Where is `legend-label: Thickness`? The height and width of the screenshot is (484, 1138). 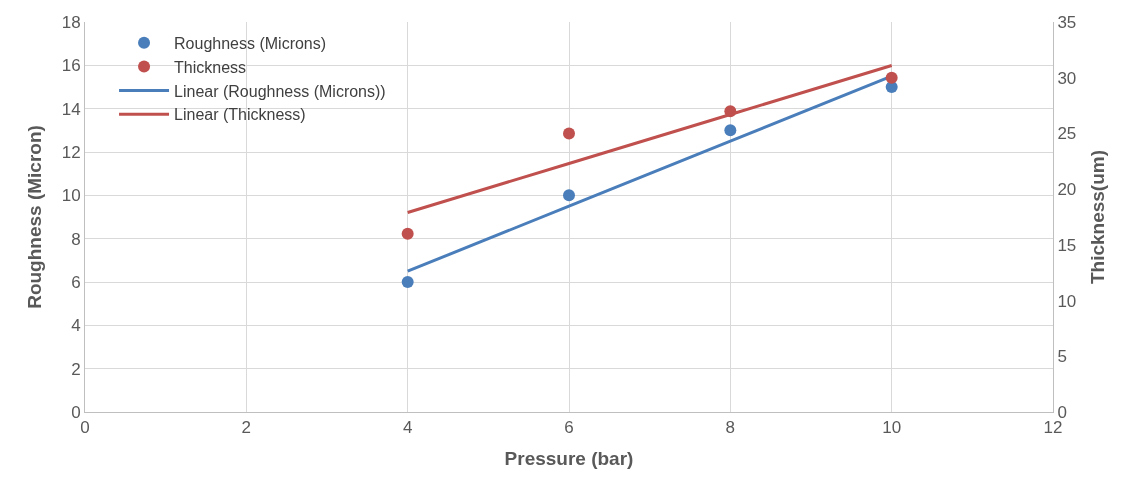 legend-label: Thickness is located at coordinates (210, 67).